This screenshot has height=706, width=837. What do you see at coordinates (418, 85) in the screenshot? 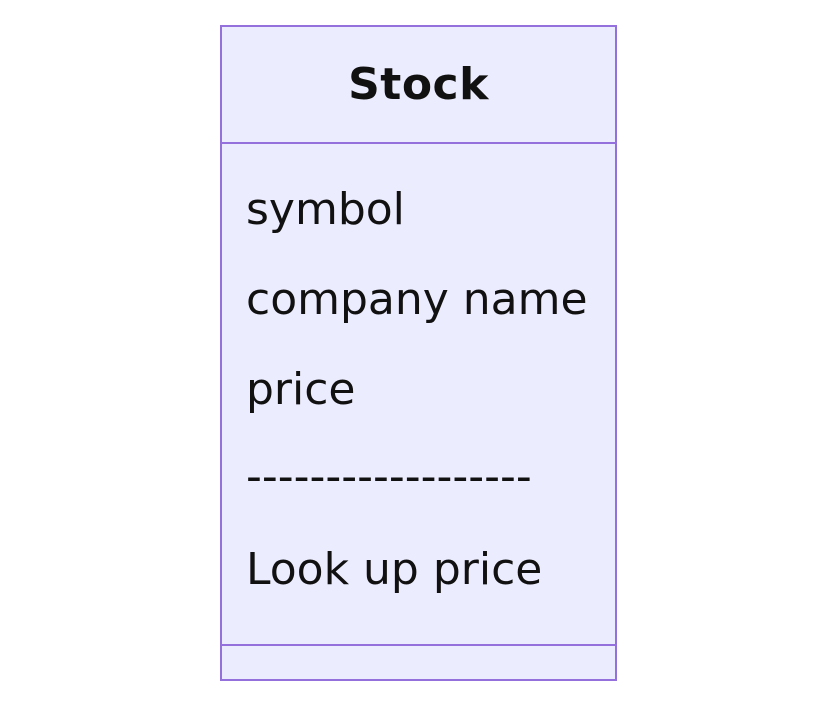
I see `class-title: Stock` at bounding box center [418, 85].